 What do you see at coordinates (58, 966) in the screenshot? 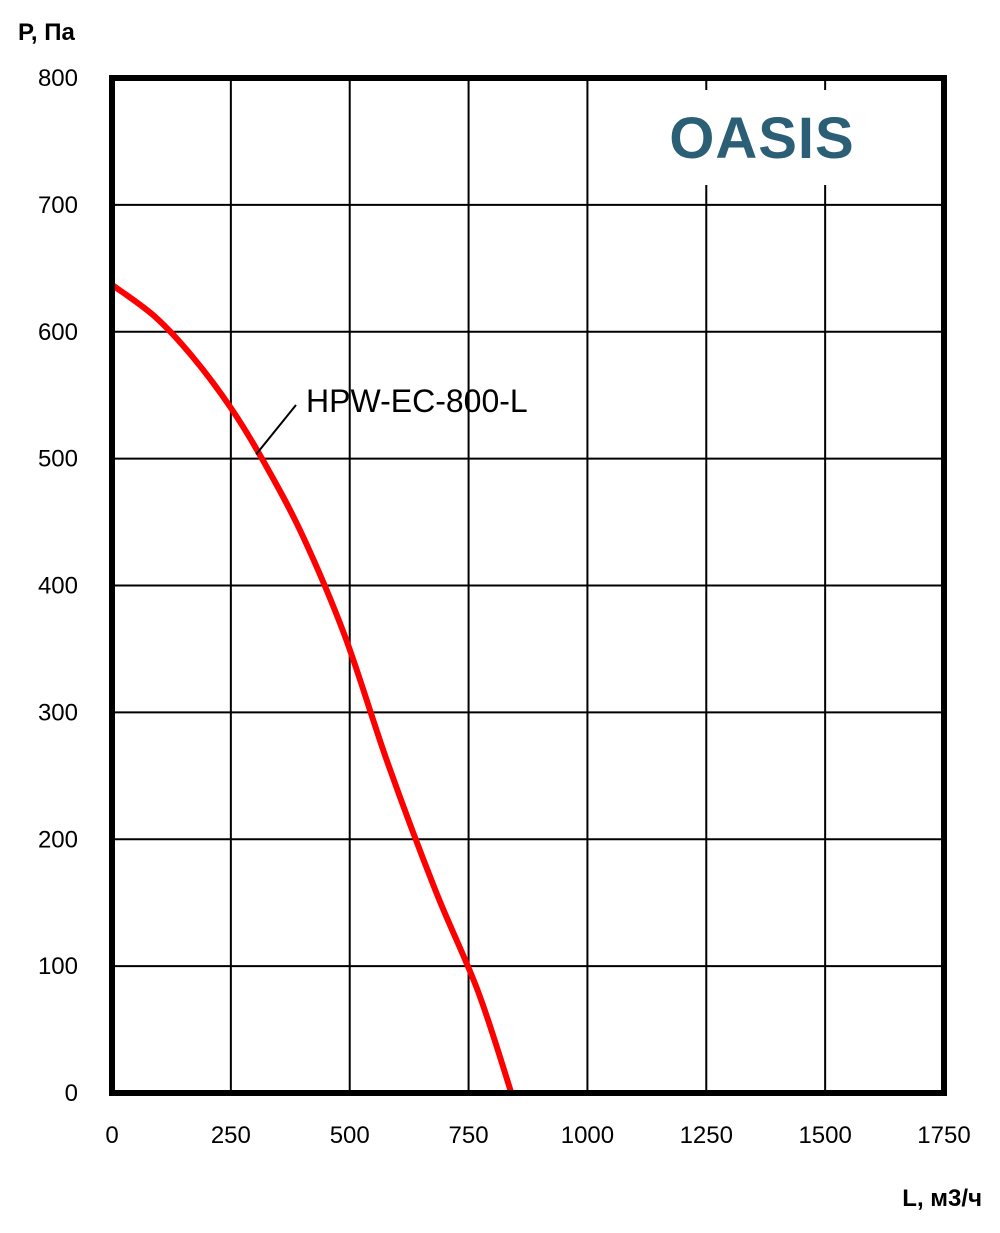
I see `y-tick-label-1: 100` at bounding box center [58, 966].